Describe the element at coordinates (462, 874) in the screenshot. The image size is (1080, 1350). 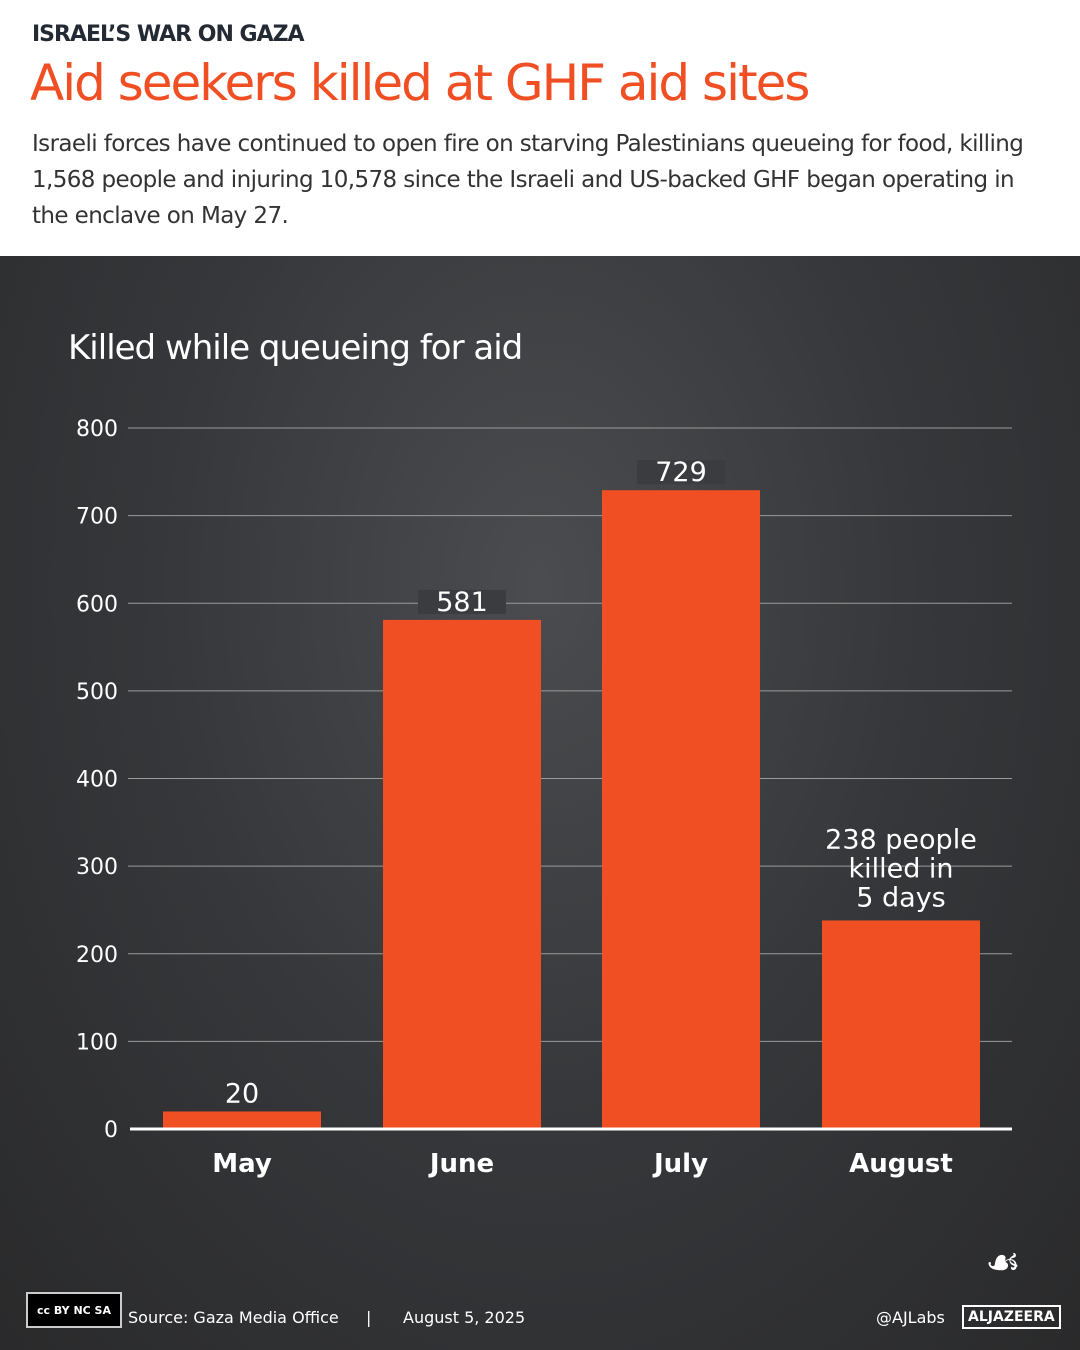
I see `bar-june` at that location.